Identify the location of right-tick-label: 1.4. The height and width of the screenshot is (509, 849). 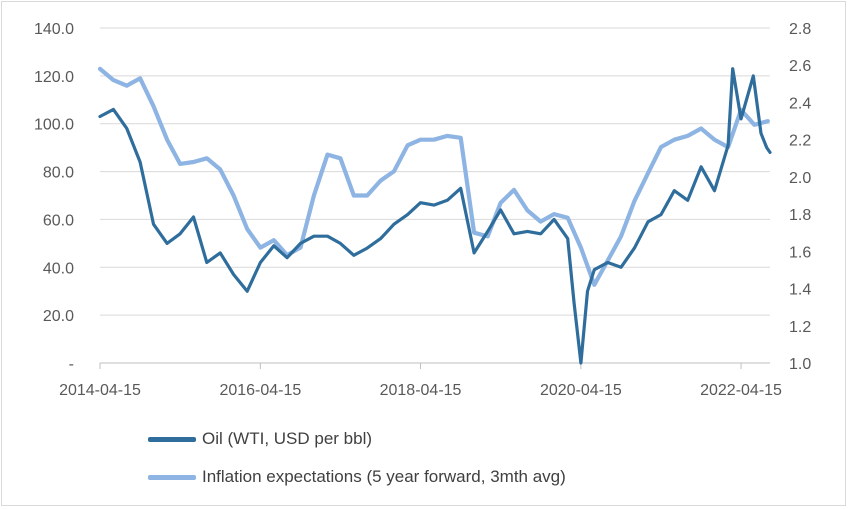
(800, 290).